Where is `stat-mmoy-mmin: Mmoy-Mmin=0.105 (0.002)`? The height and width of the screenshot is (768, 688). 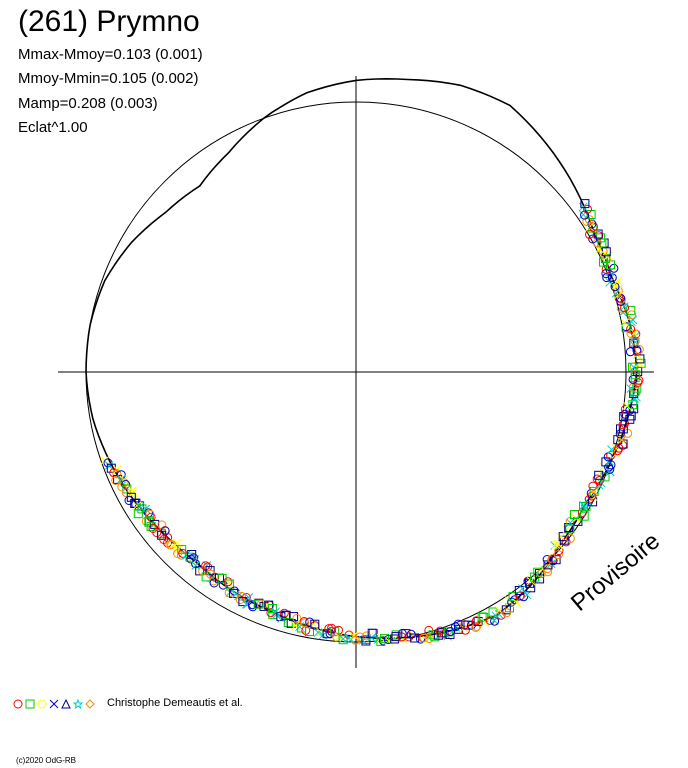 stat-mmoy-mmin: Mmoy-Mmin=0.105 (0.002) is located at coordinates (108, 79).